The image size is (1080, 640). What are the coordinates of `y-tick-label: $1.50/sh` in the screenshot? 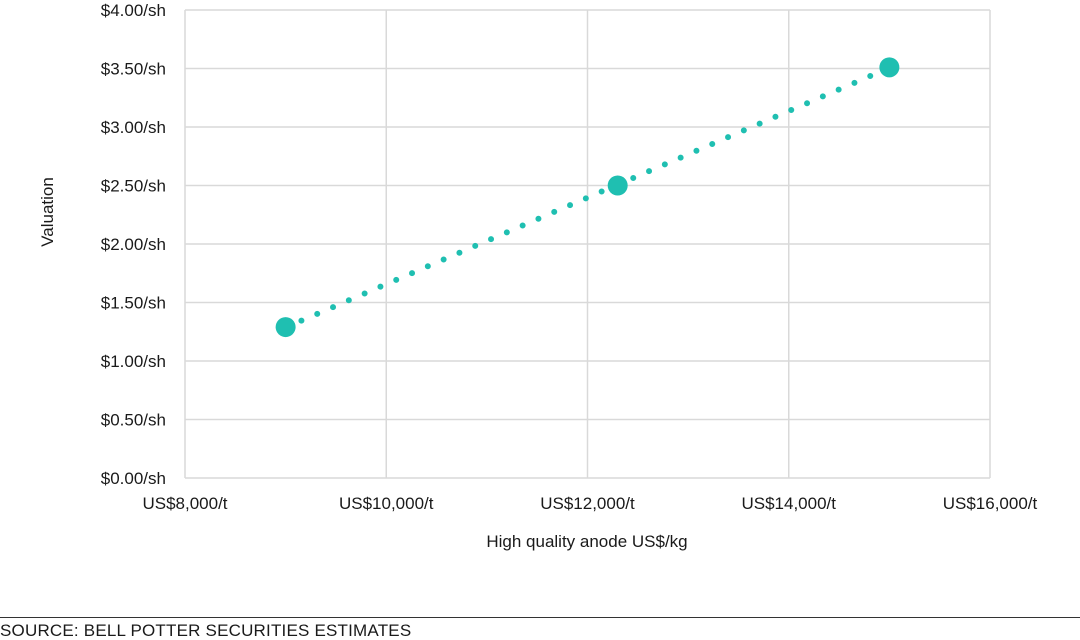 It's located at (133, 303).